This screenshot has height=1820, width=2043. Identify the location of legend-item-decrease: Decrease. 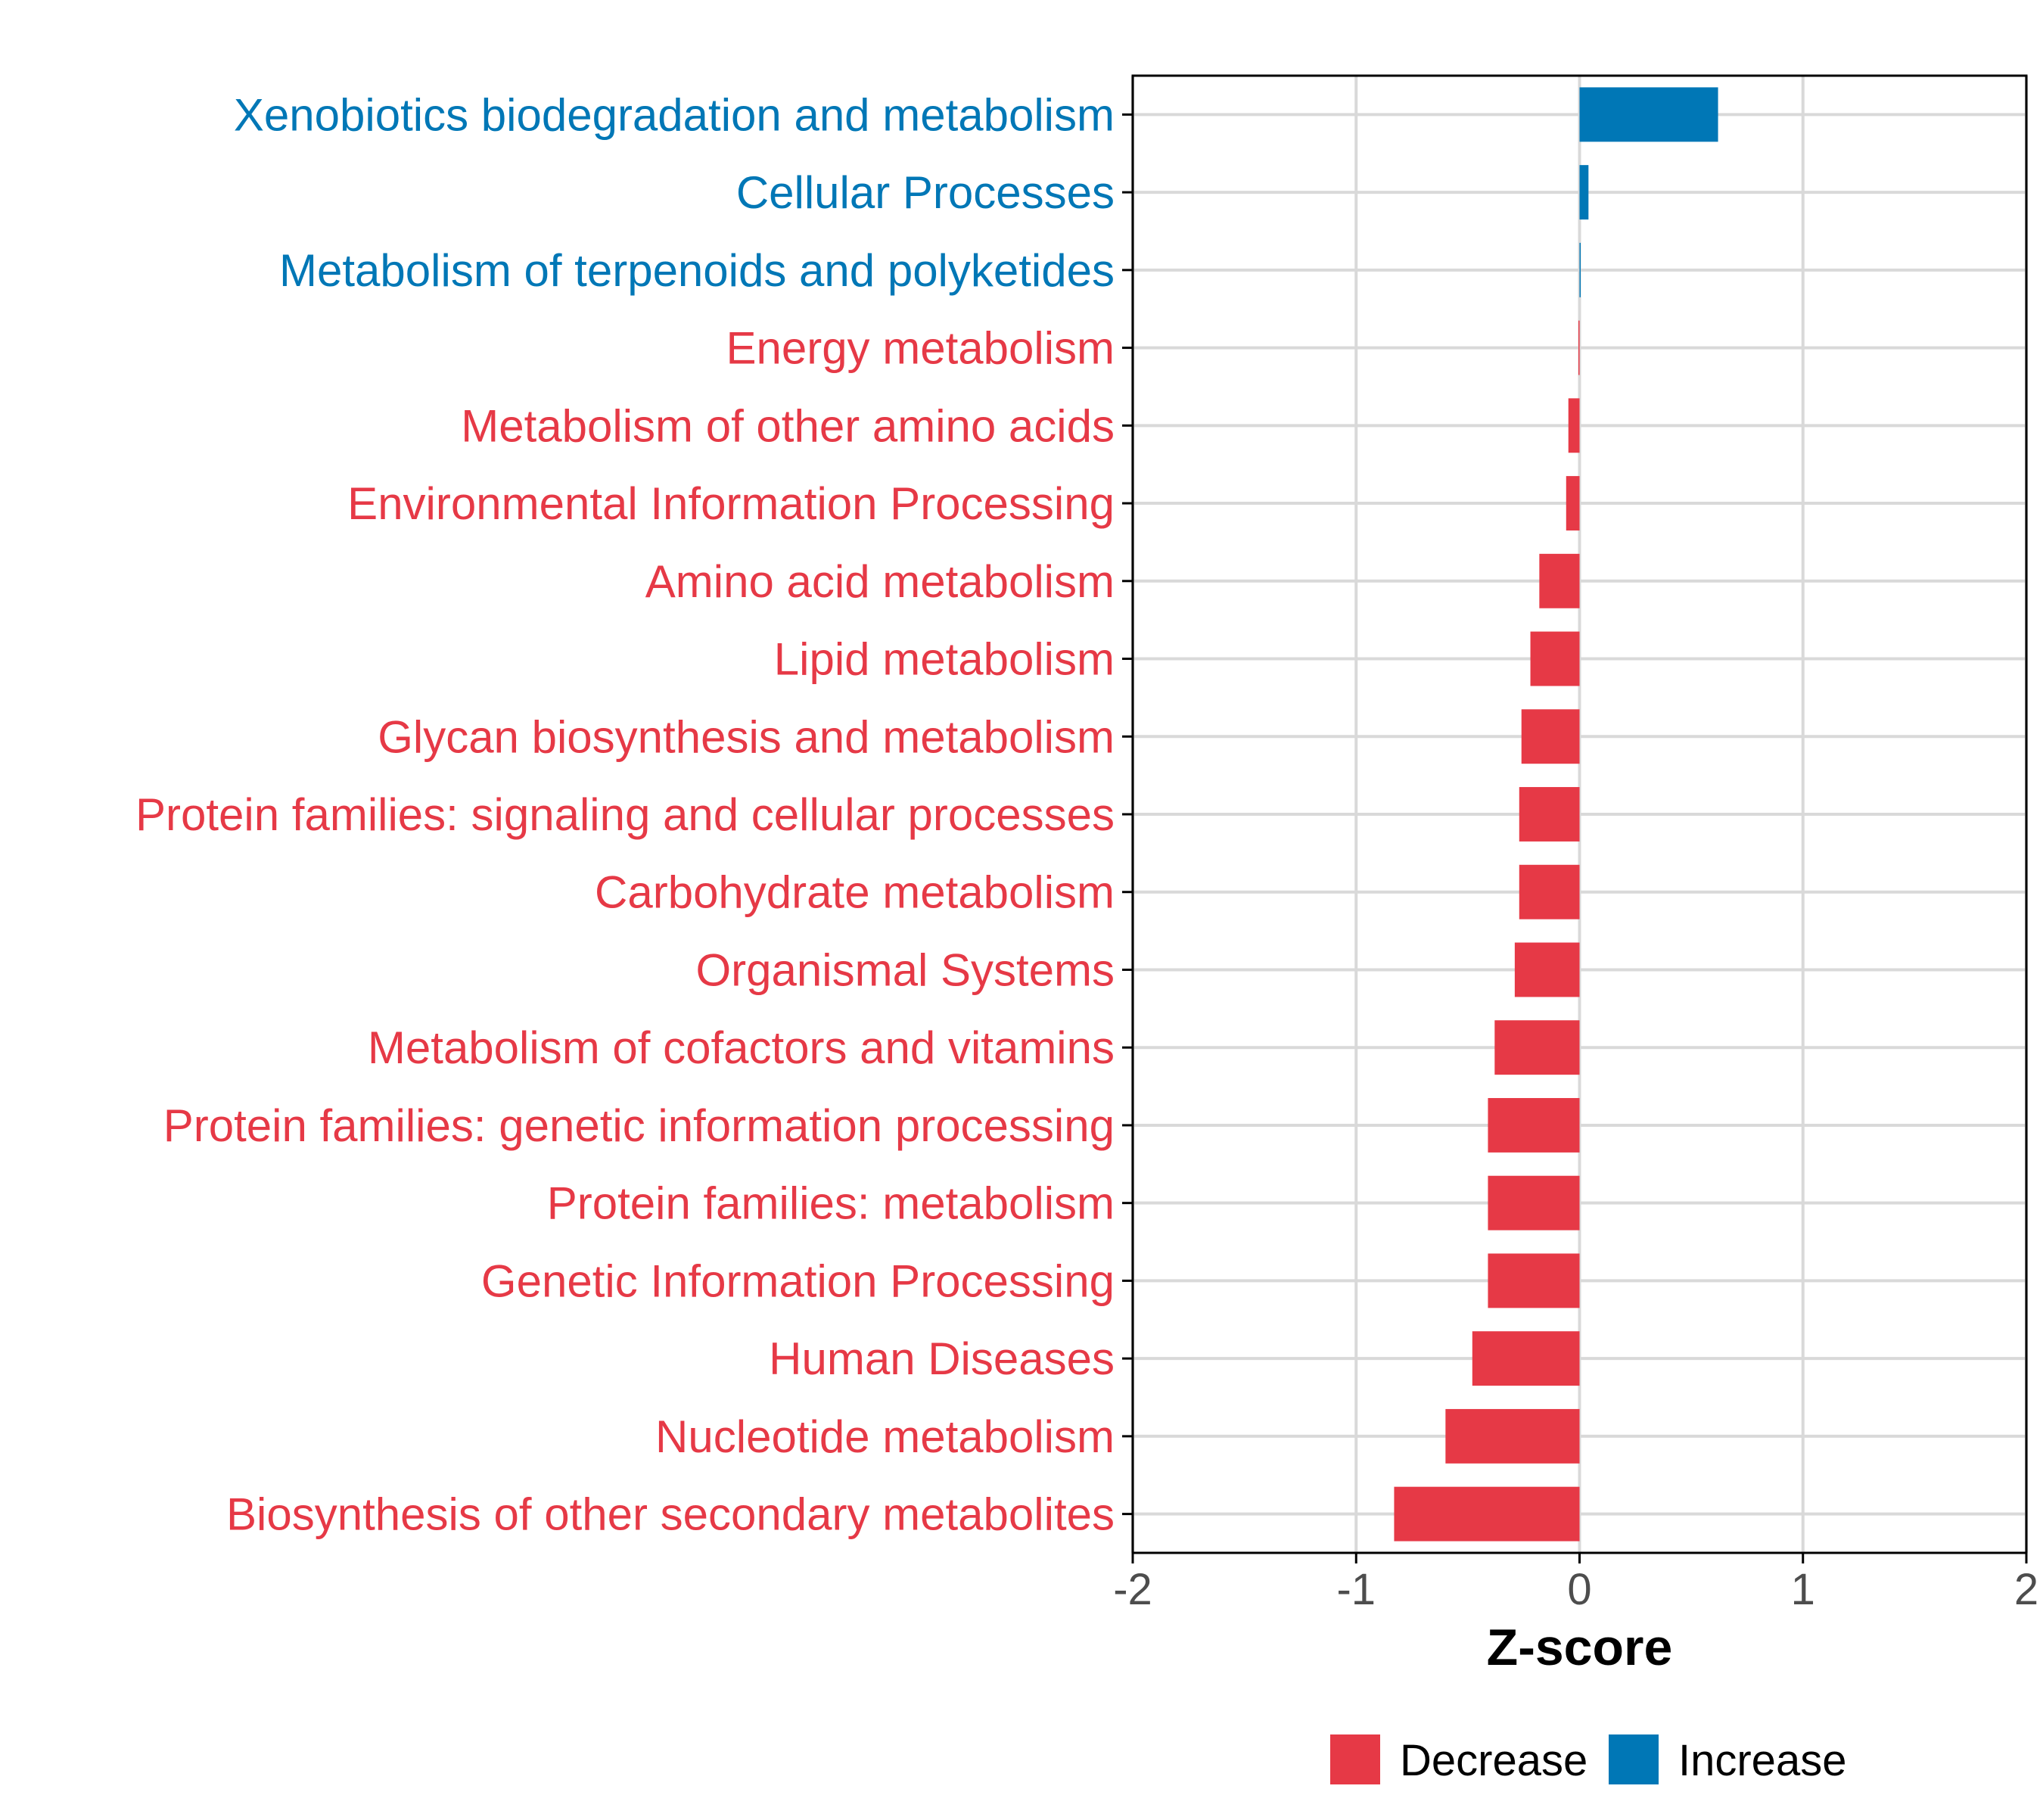
(1459, 1760).